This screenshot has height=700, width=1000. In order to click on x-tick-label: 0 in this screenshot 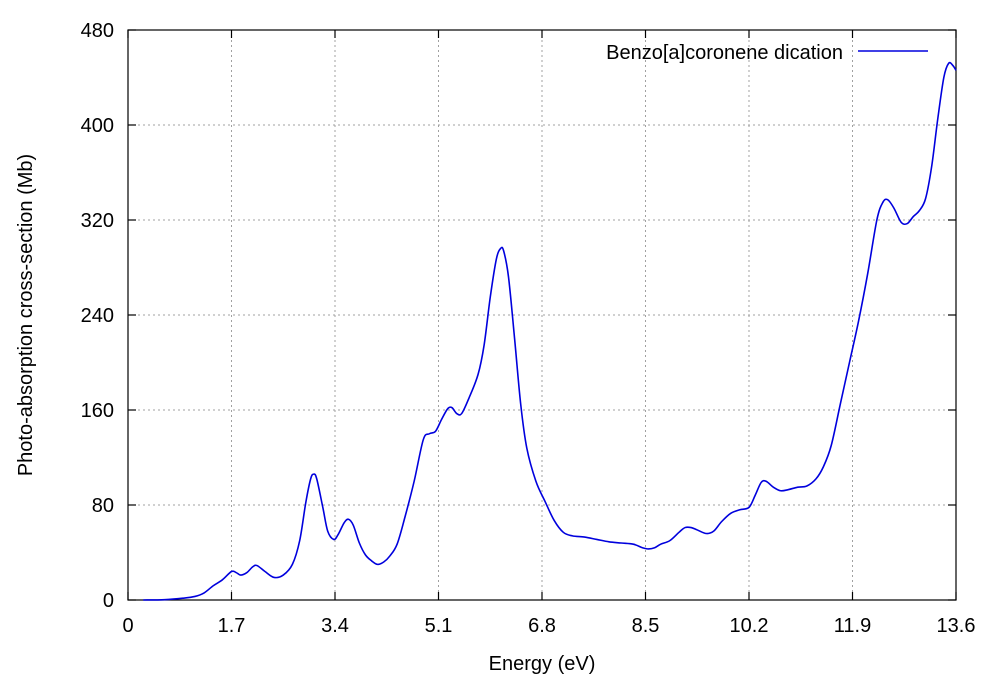, I will do `click(127, 626)`.